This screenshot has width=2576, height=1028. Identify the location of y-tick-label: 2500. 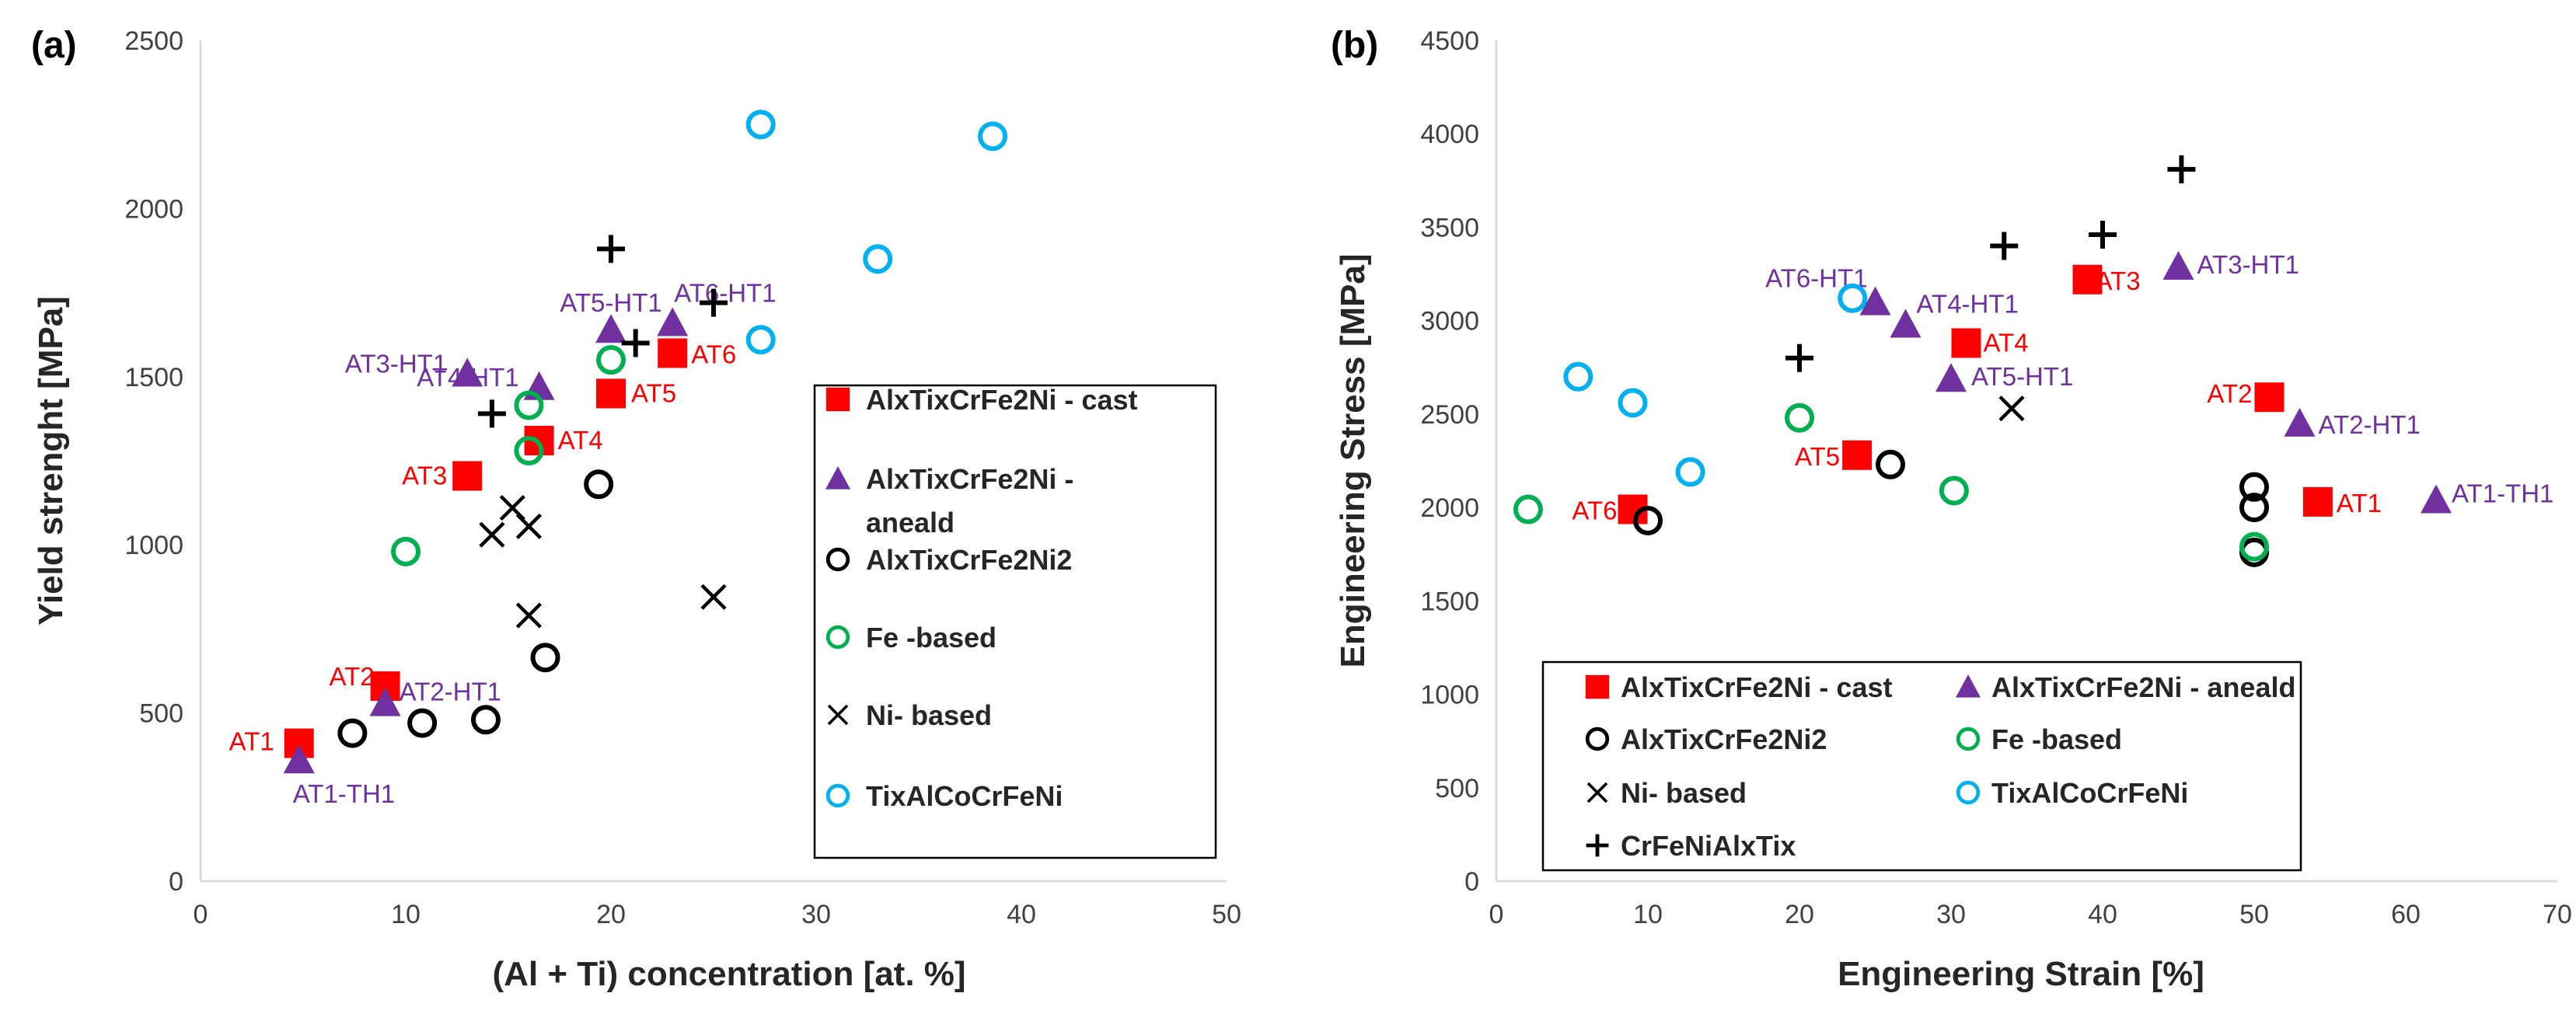
(153, 41).